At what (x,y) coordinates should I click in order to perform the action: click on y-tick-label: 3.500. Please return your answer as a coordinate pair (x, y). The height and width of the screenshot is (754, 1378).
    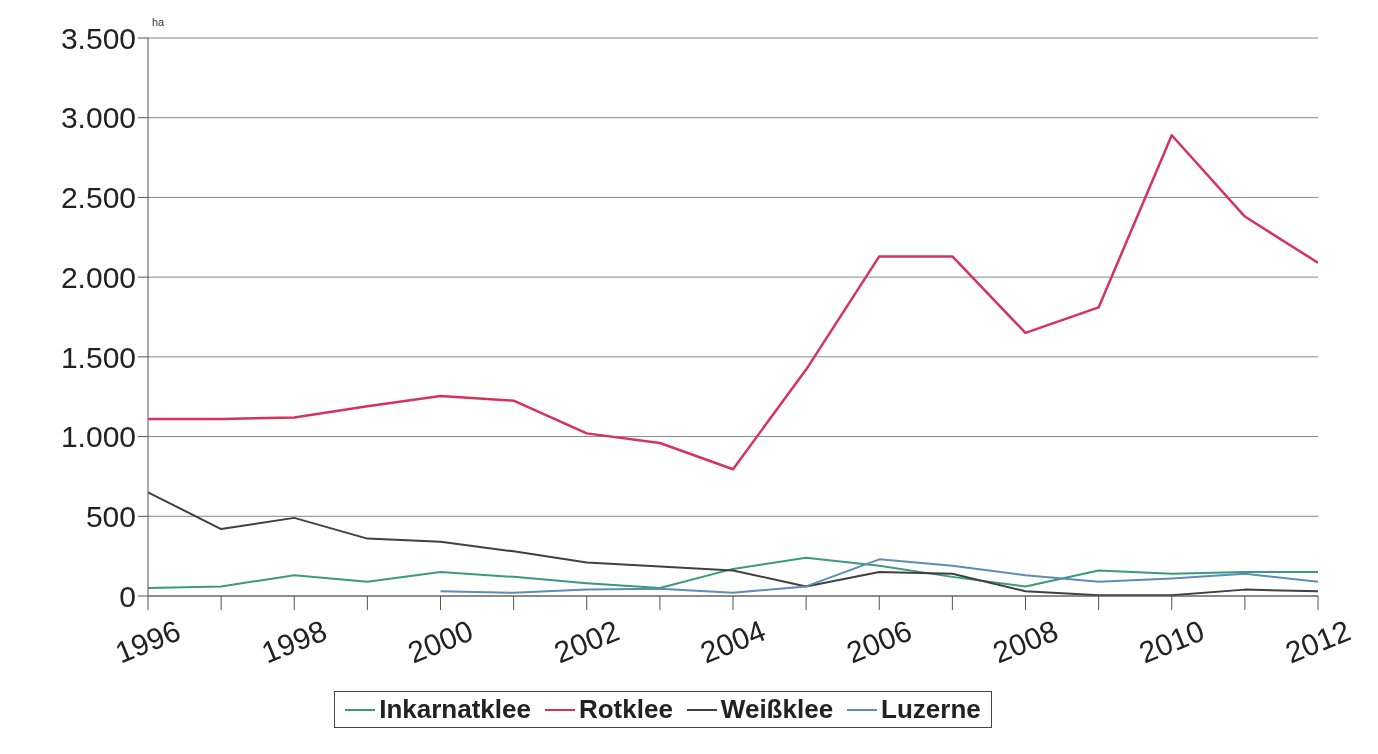
    Looking at the image, I should click on (98, 38).